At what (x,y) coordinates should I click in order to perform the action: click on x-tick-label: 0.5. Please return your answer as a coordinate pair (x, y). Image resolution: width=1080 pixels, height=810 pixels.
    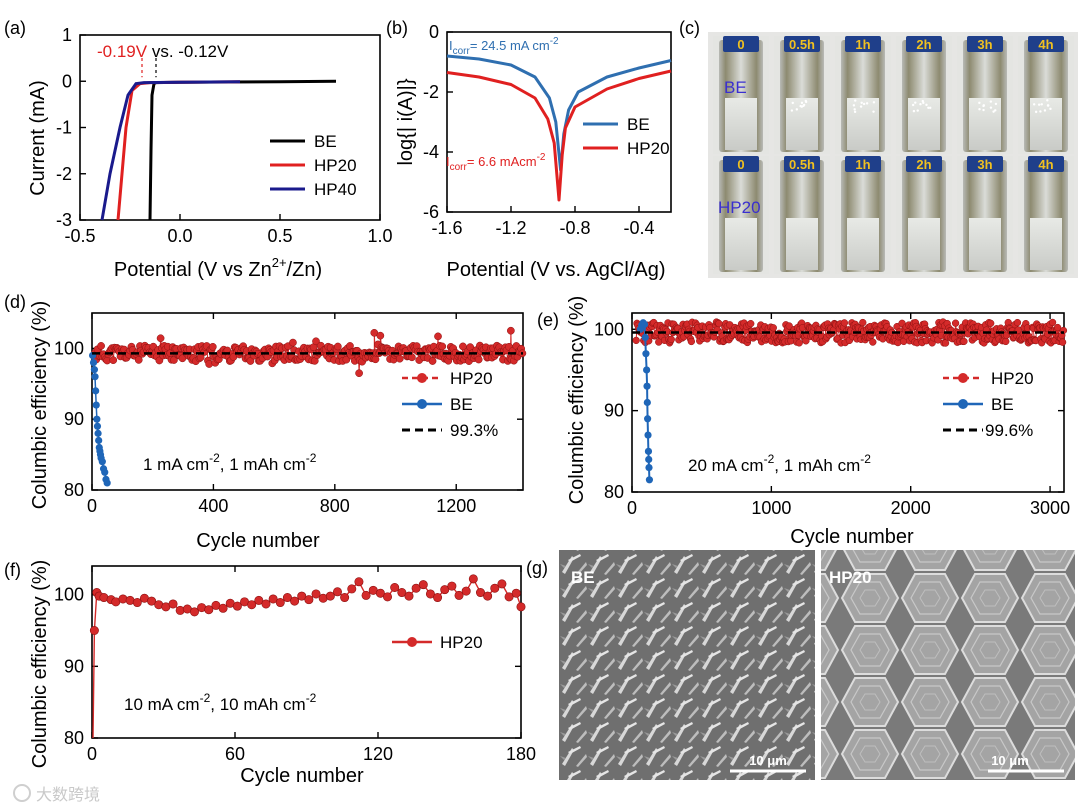
    Looking at the image, I should click on (279, 236).